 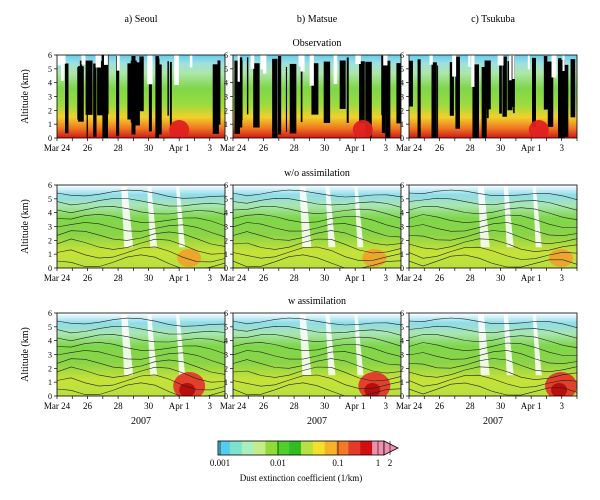 What do you see at coordinates (493, 421) in the screenshot?
I see `year-label: 2007` at bounding box center [493, 421].